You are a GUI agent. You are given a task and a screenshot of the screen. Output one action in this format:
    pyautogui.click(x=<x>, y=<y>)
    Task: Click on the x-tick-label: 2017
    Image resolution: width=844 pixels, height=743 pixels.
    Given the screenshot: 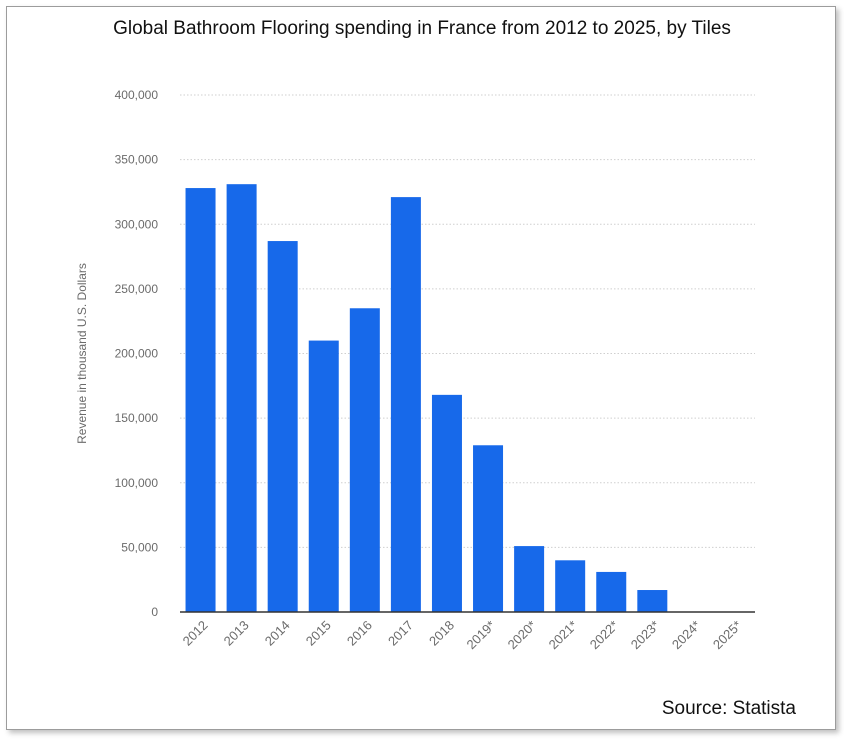 What is the action you would take?
    pyautogui.click(x=400, y=633)
    